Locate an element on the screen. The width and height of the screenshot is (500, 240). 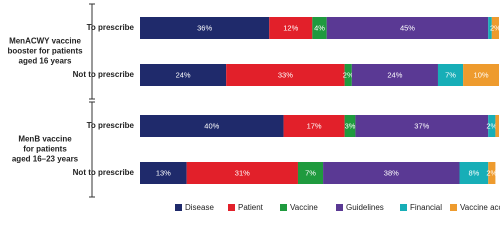
value-label: 8% is located at coordinates (473, 172).